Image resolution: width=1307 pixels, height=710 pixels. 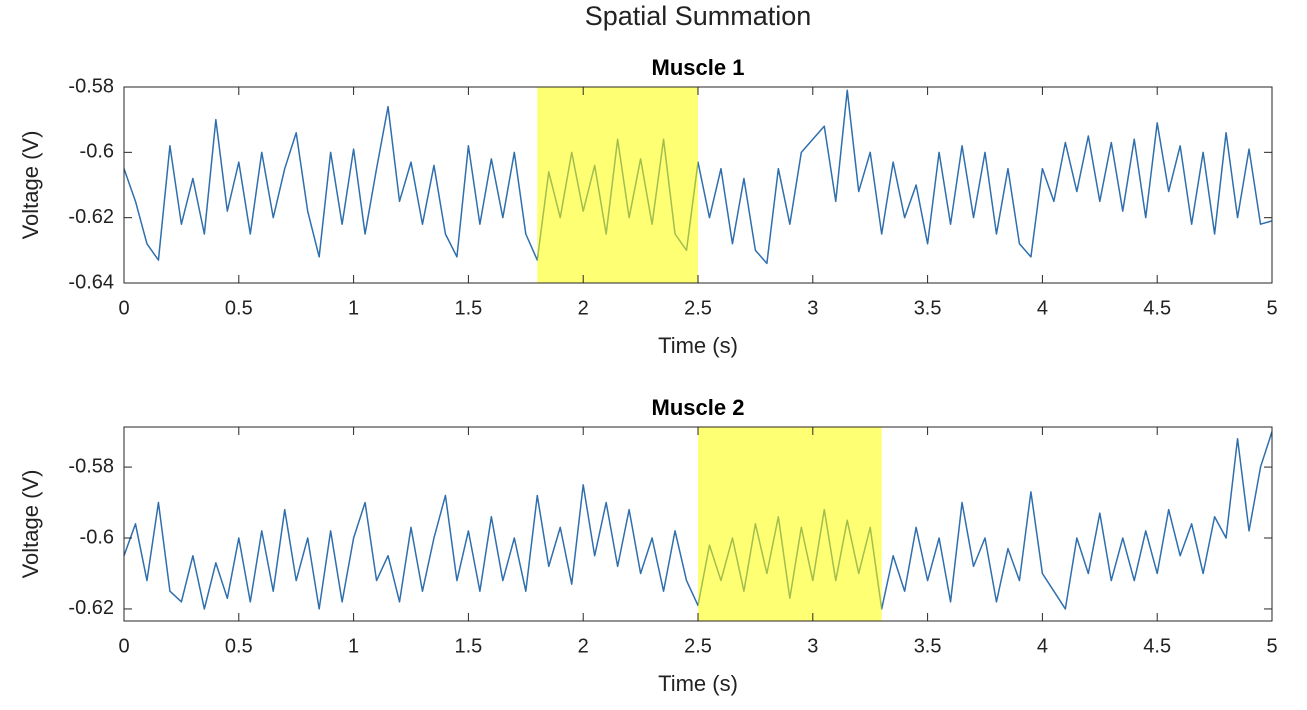 I want to click on y-tick-label: -0.64, so click(x=91, y=282).